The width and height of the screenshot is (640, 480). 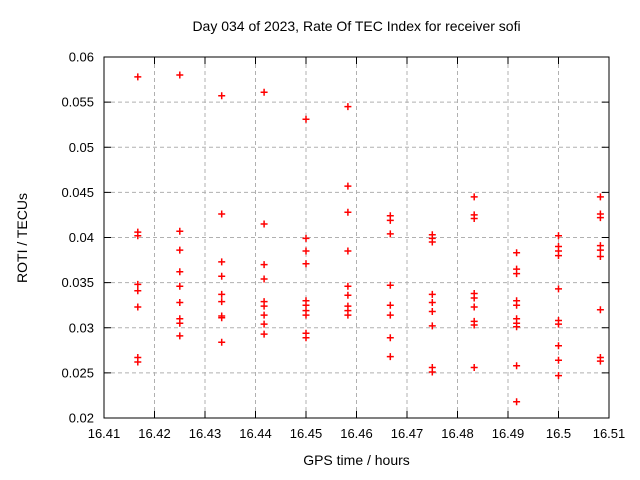 What do you see at coordinates (81, 57) in the screenshot?
I see `y-tick-label: 0.06` at bounding box center [81, 57].